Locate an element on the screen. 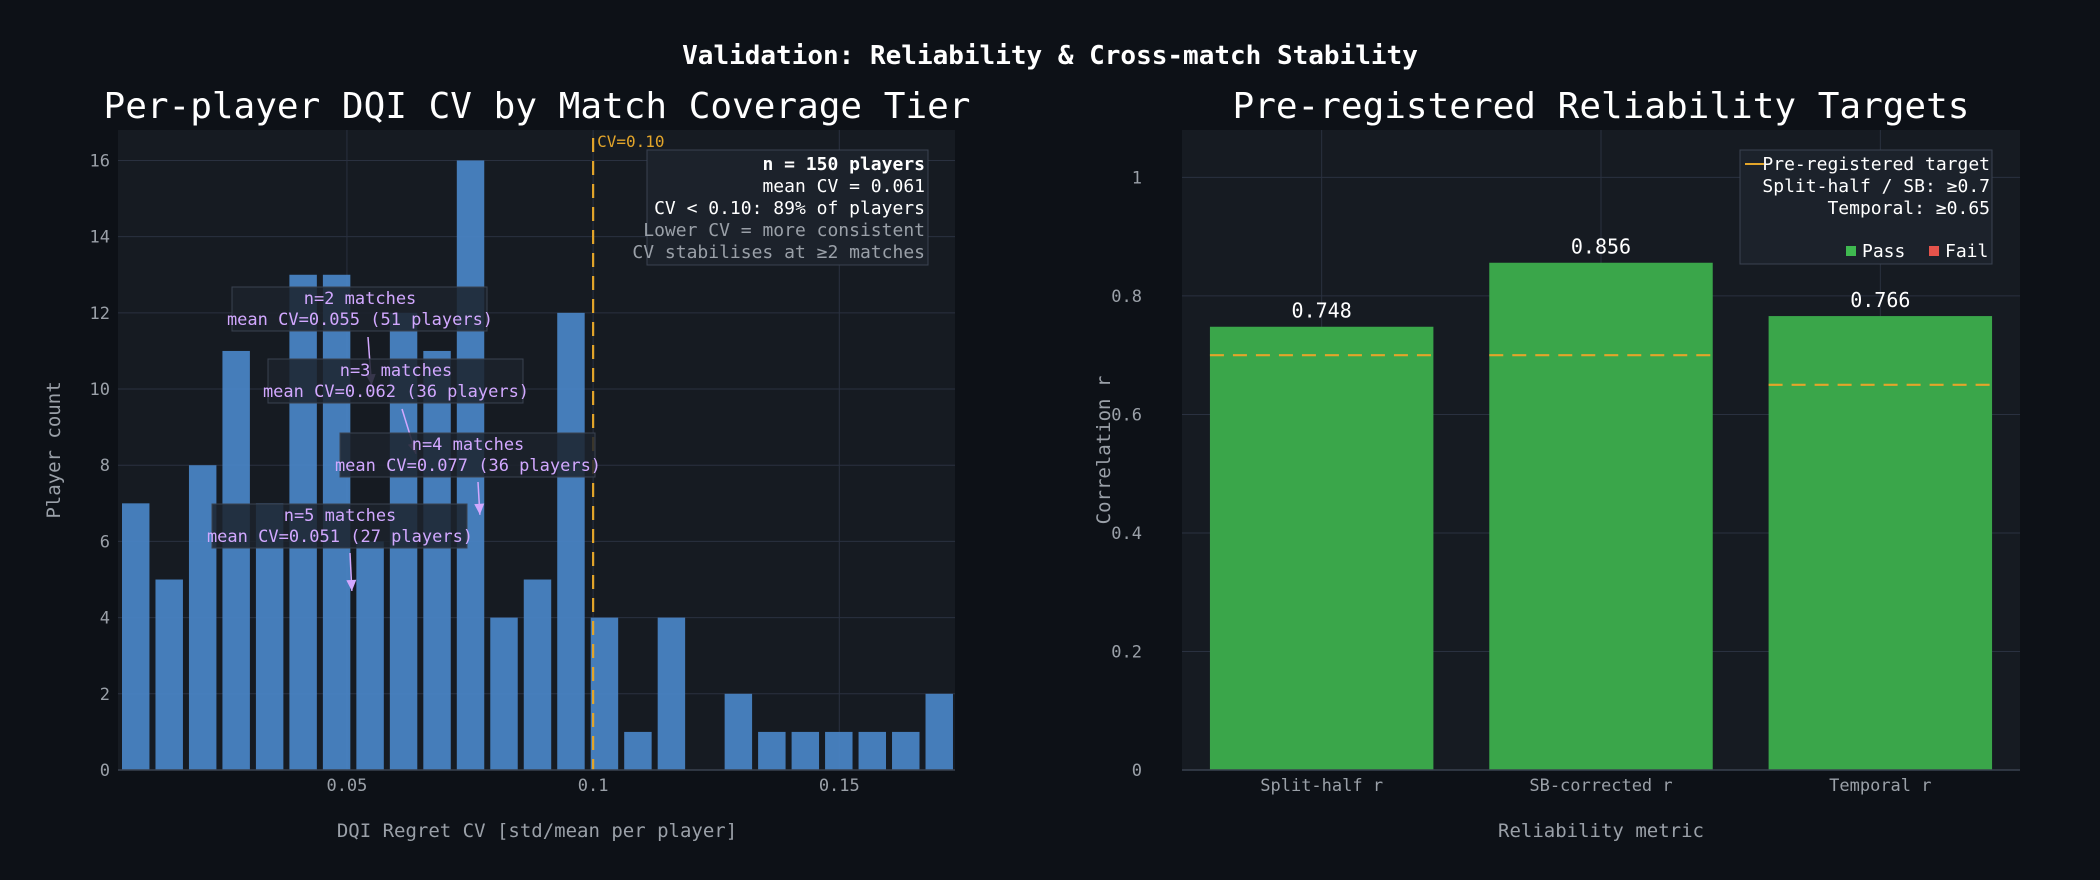 The height and width of the screenshot is (880, 2100). stats-box-frame is located at coordinates (787, 207).